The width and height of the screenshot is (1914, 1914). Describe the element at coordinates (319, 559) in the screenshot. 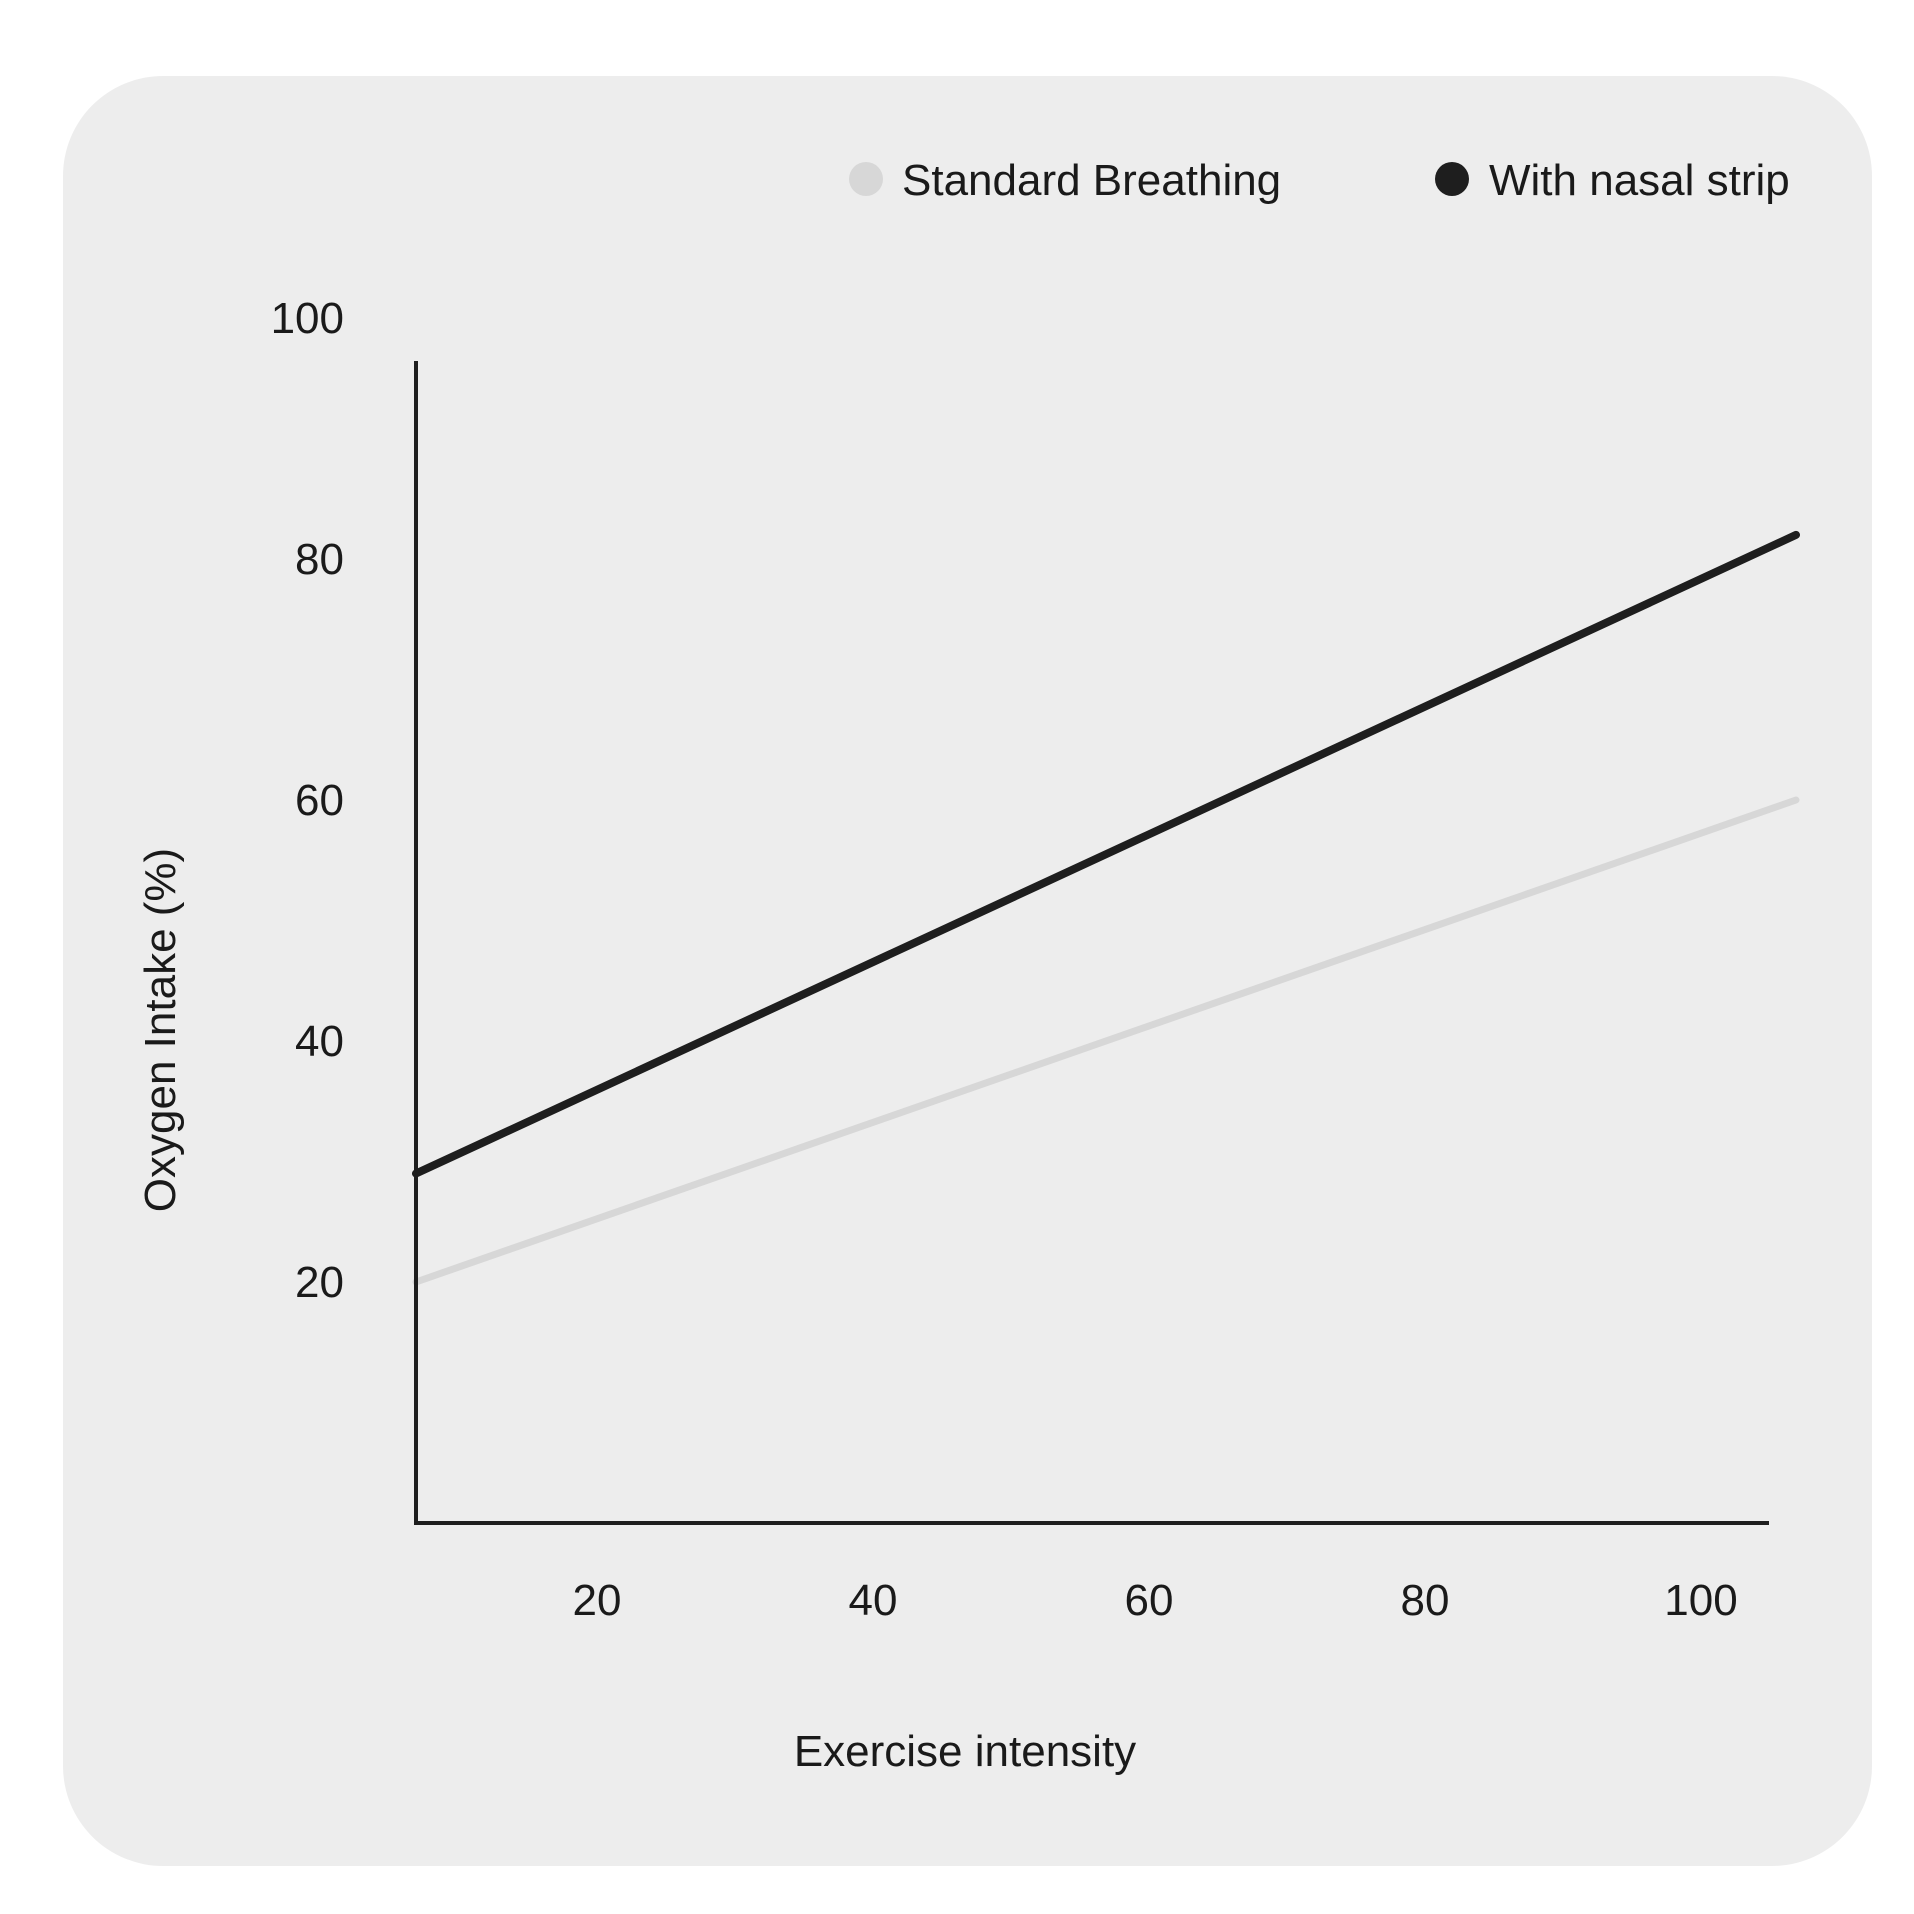

I see `y-tick-label: 80` at that location.